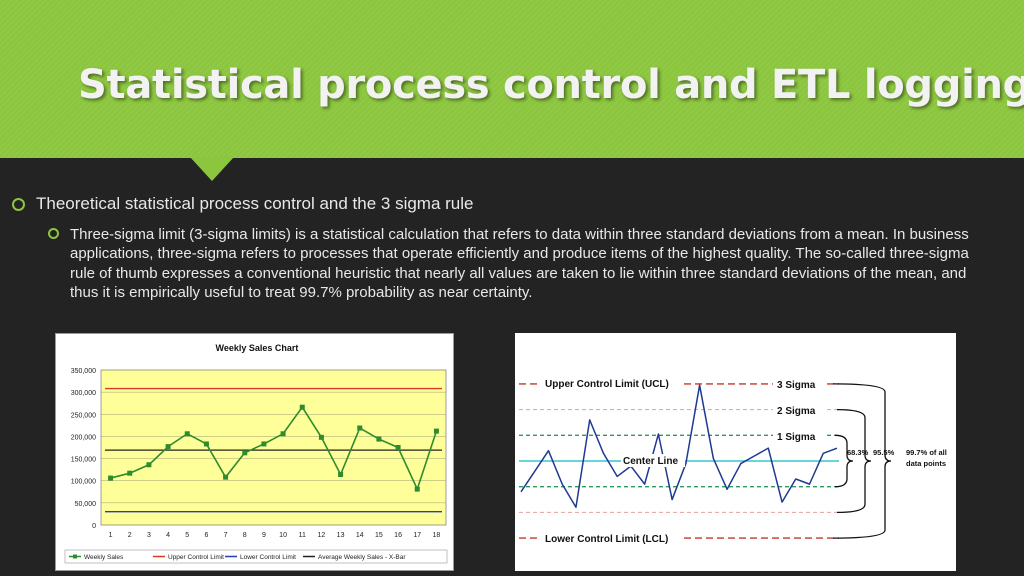 The height and width of the screenshot is (576, 1024). I want to click on title-banner-notch, so click(212, 169).